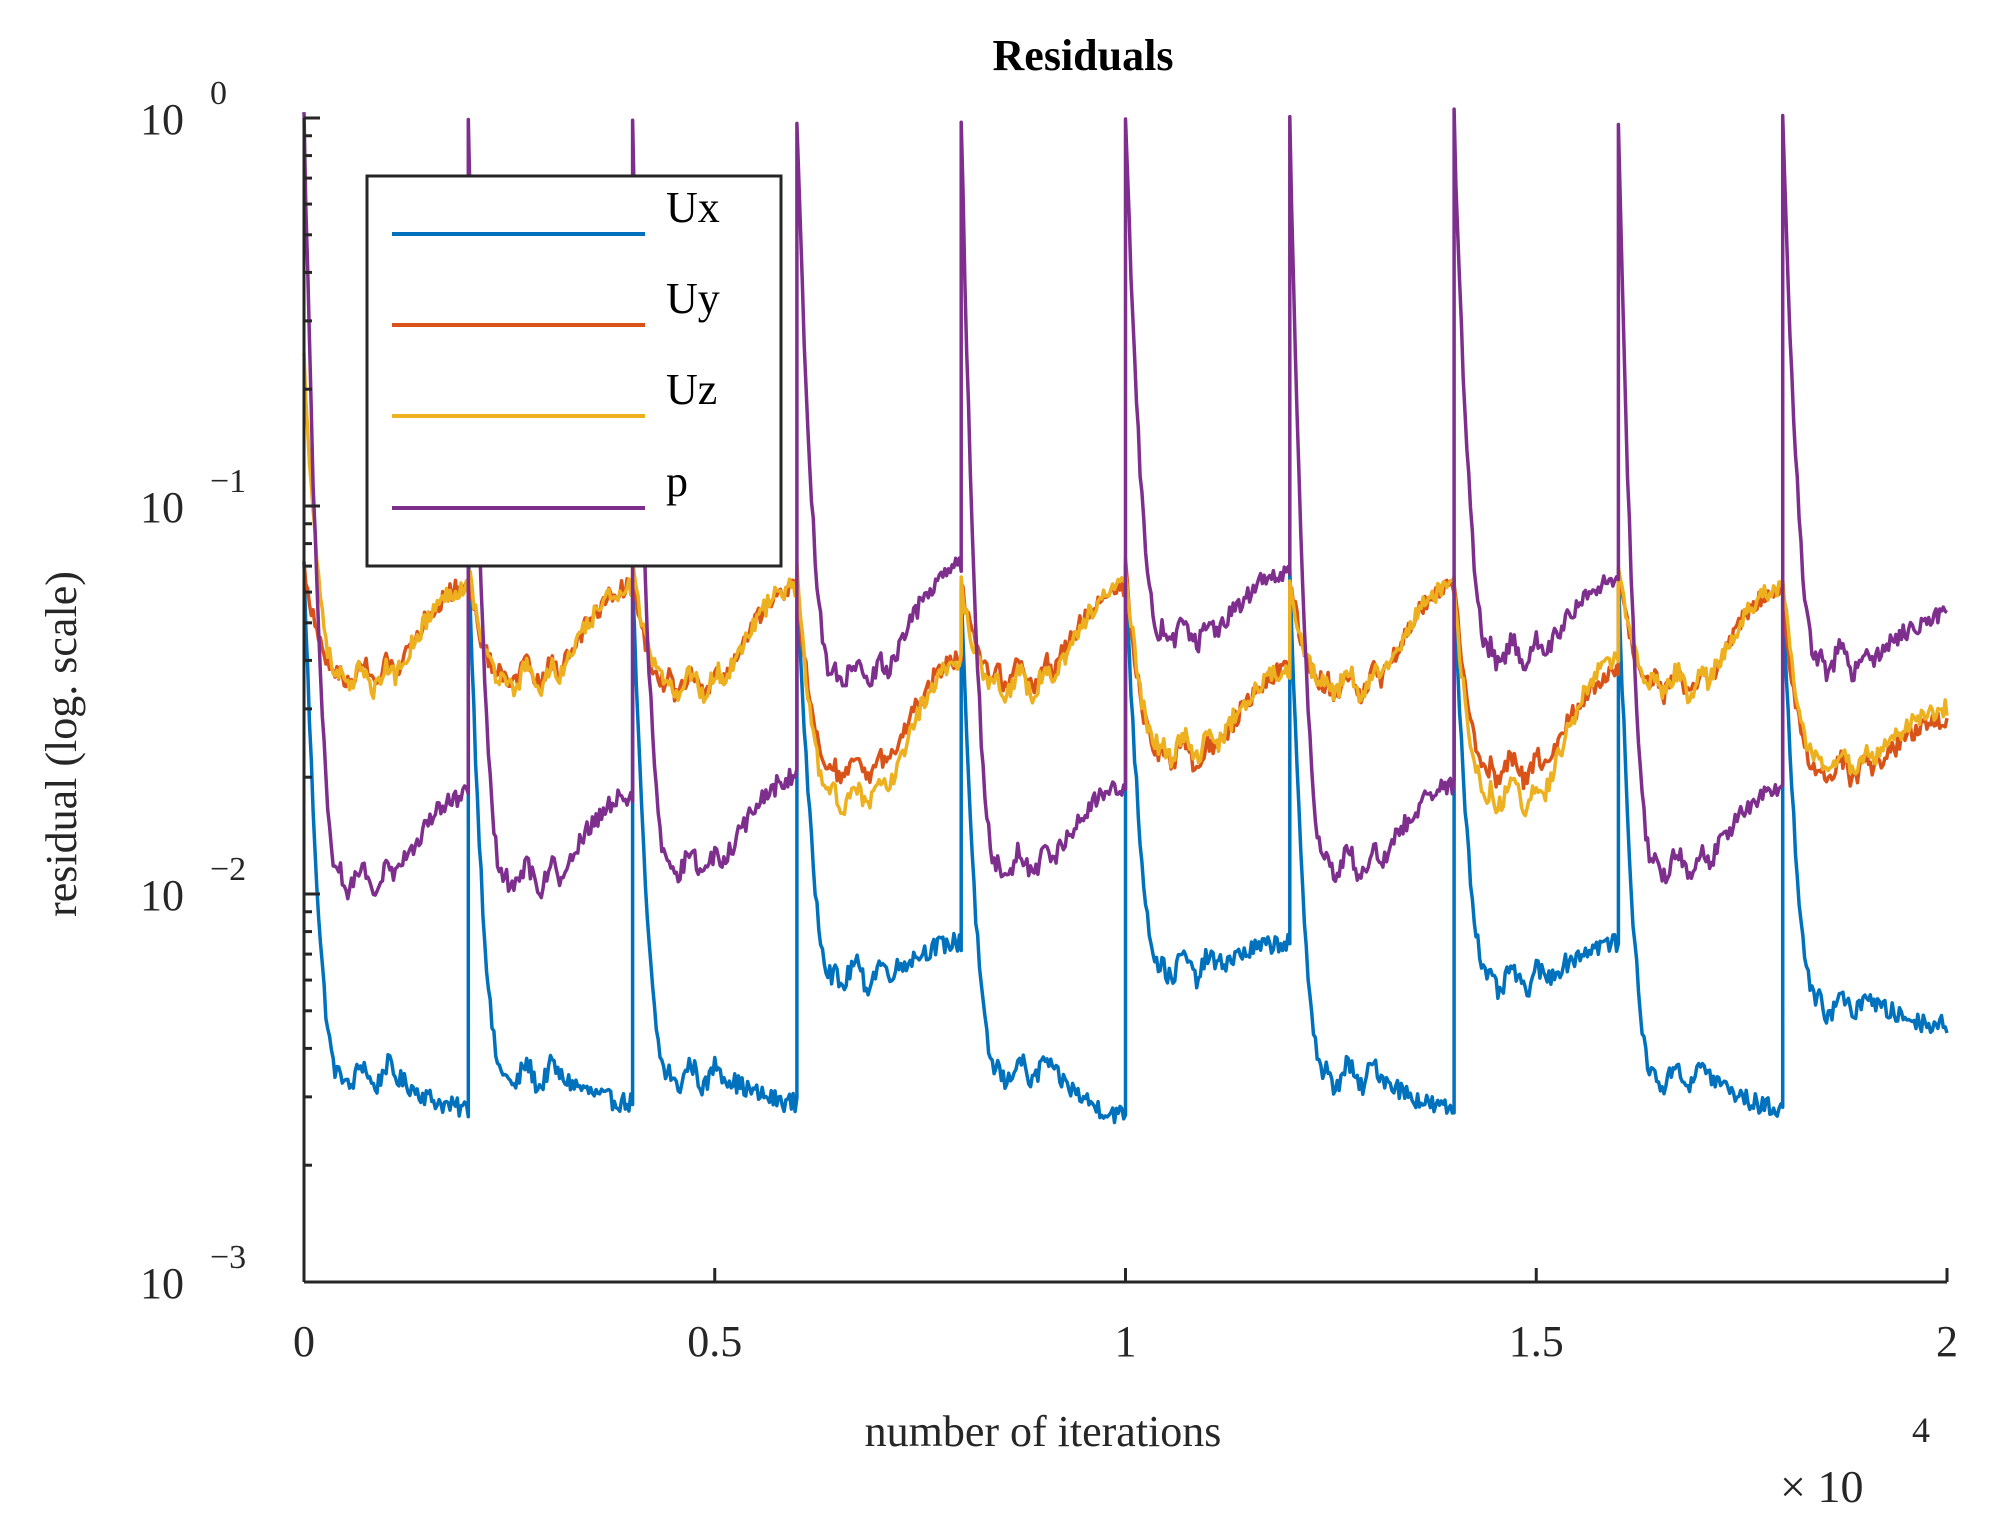  What do you see at coordinates (228, 869) in the screenshot?
I see `y-tick-label-exponent: −2` at bounding box center [228, 869].